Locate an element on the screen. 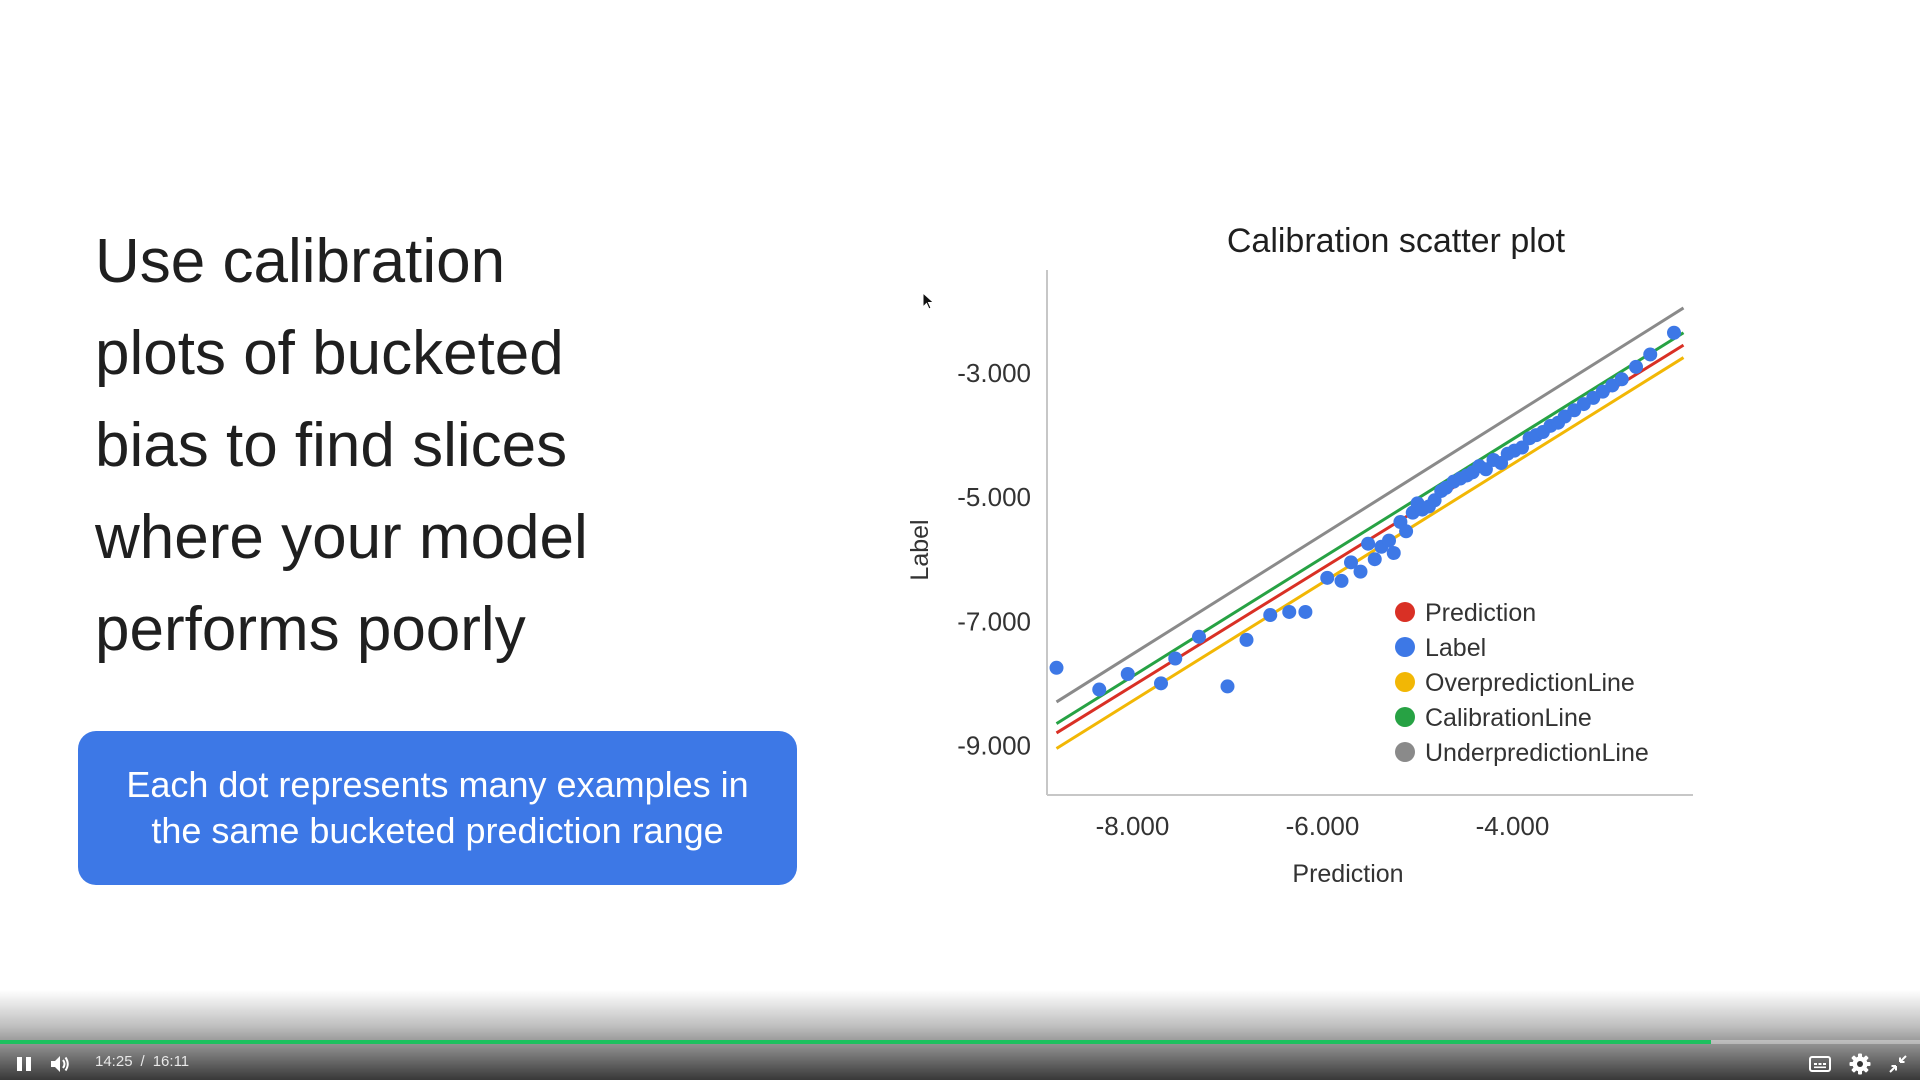  line-calibrationline is located at coordinates (1370, 528).